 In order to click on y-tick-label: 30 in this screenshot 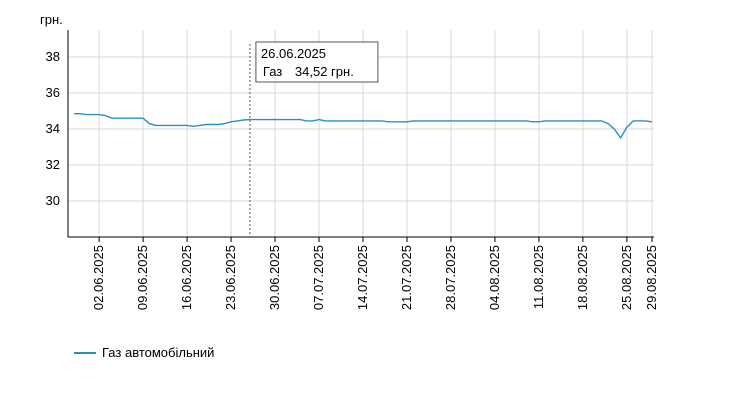, I will do `click(53, 200)`.